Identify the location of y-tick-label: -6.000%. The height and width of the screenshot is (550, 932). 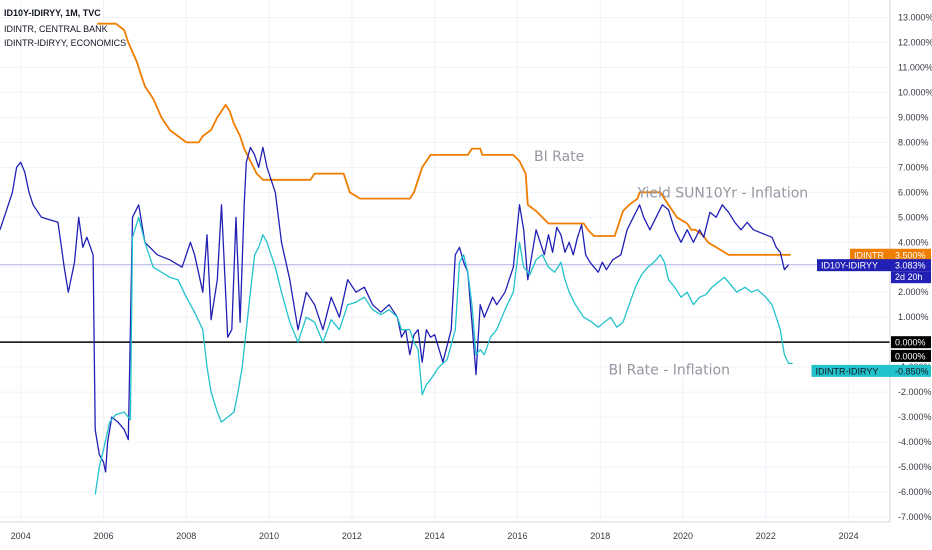
(915, 492).